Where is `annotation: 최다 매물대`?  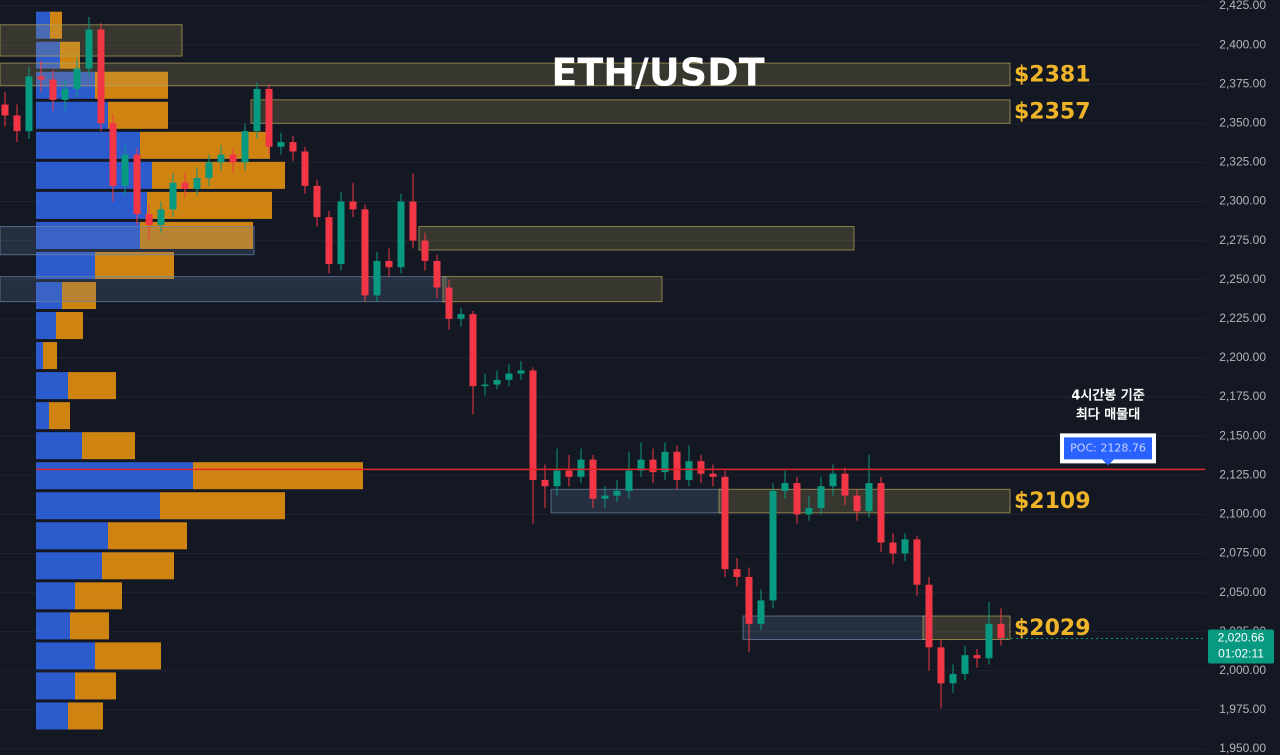
annotation: 최다 매물대 is located at coordinates (1108, 415).